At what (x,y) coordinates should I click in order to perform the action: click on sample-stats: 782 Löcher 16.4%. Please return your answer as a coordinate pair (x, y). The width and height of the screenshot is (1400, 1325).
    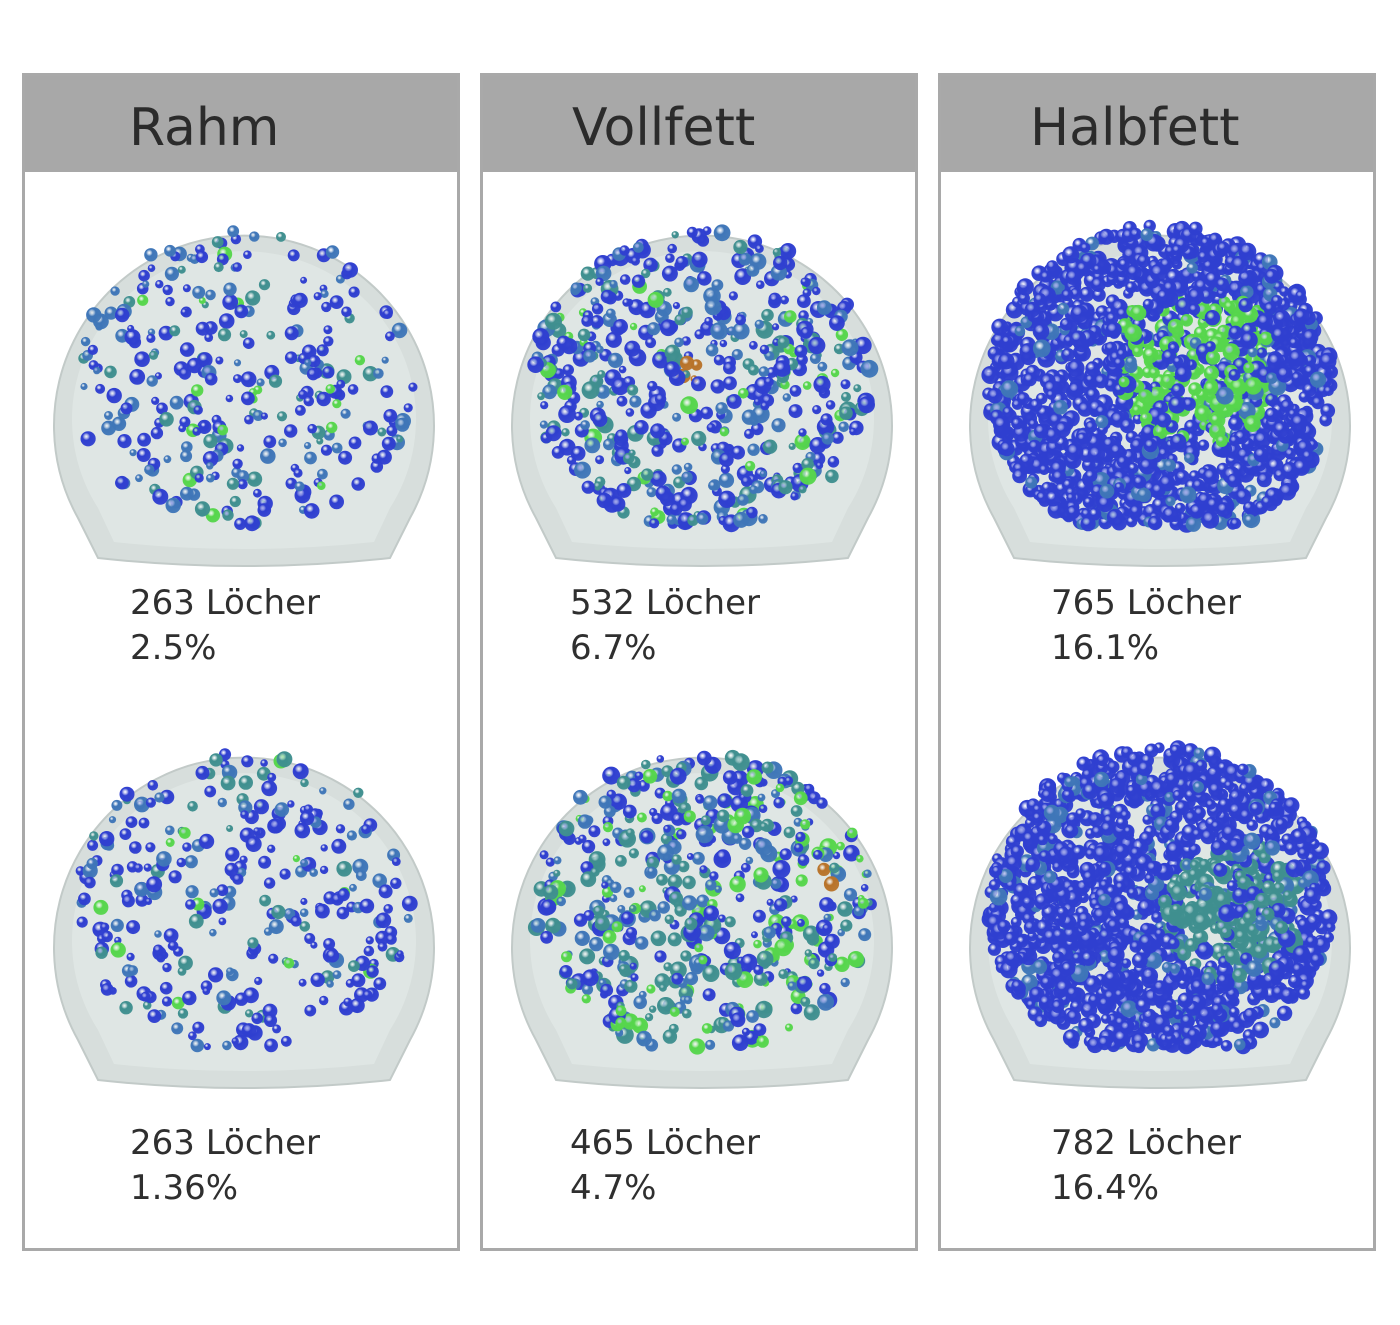
    Looking at the image, I should click on (1146, 1166).